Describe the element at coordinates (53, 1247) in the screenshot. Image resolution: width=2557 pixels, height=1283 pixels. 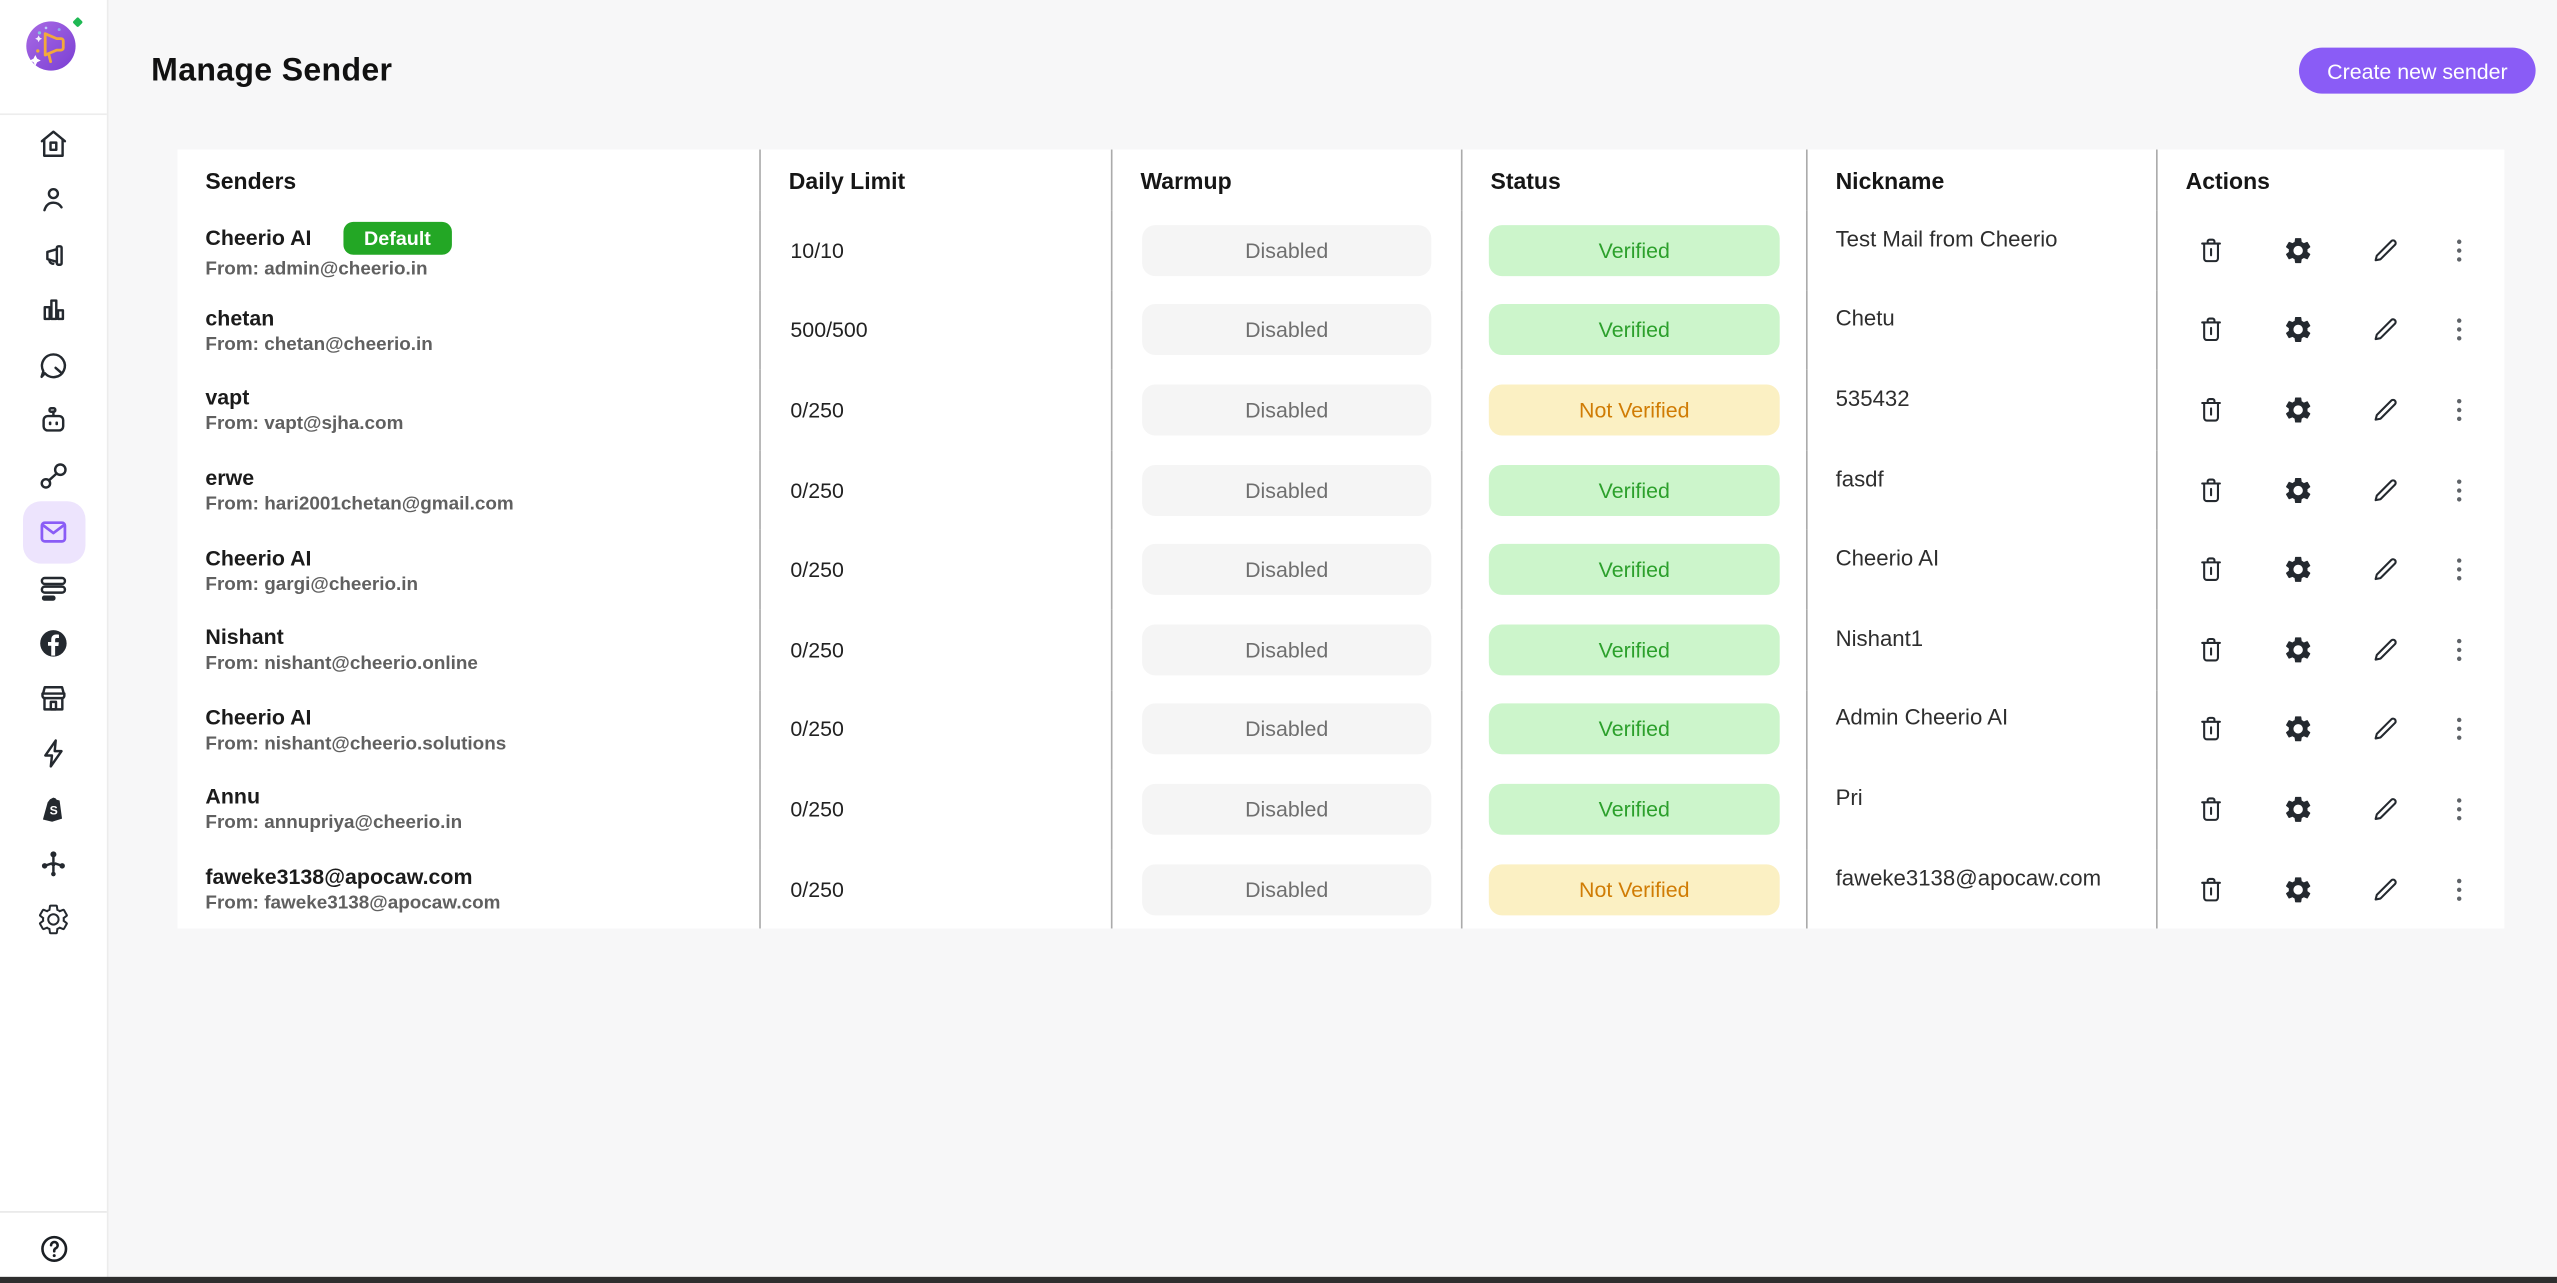
I see `help-button` at that location.